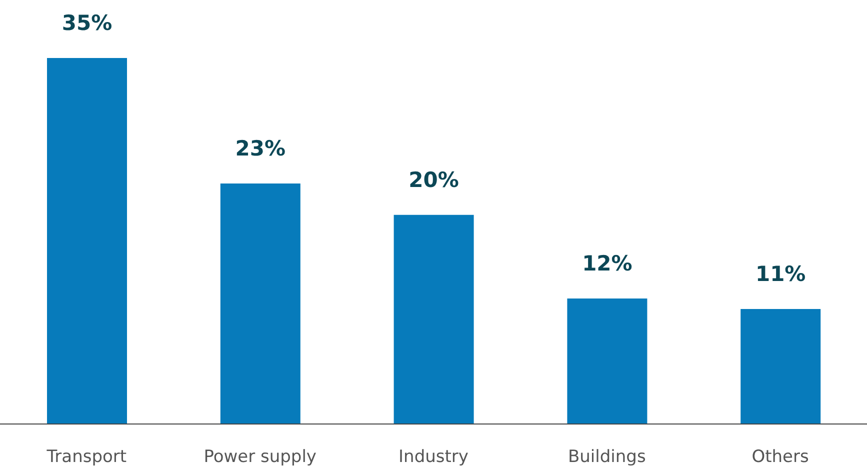 The width and height of the screenshot is (867, 473). What do you see at coordinates (86, 457) in the screenshot?
I see `x-tick-label: Transport` at bounding box center [86, 457].